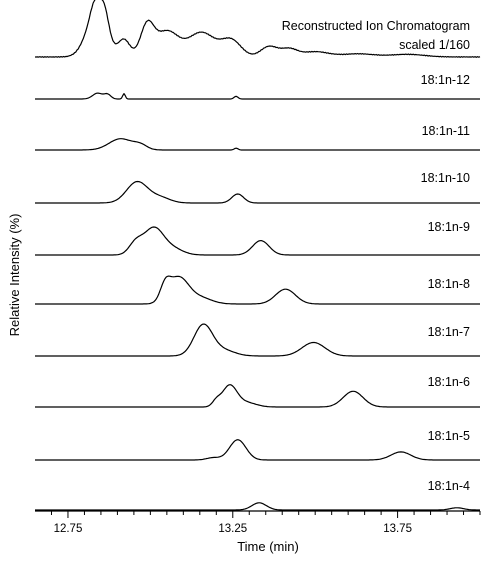 The image size is (500, 564). What do you see at coordinates (397, 529) in the screenshot?
I see `x-tick-label: 13.75` at bounding box center [397, 529].